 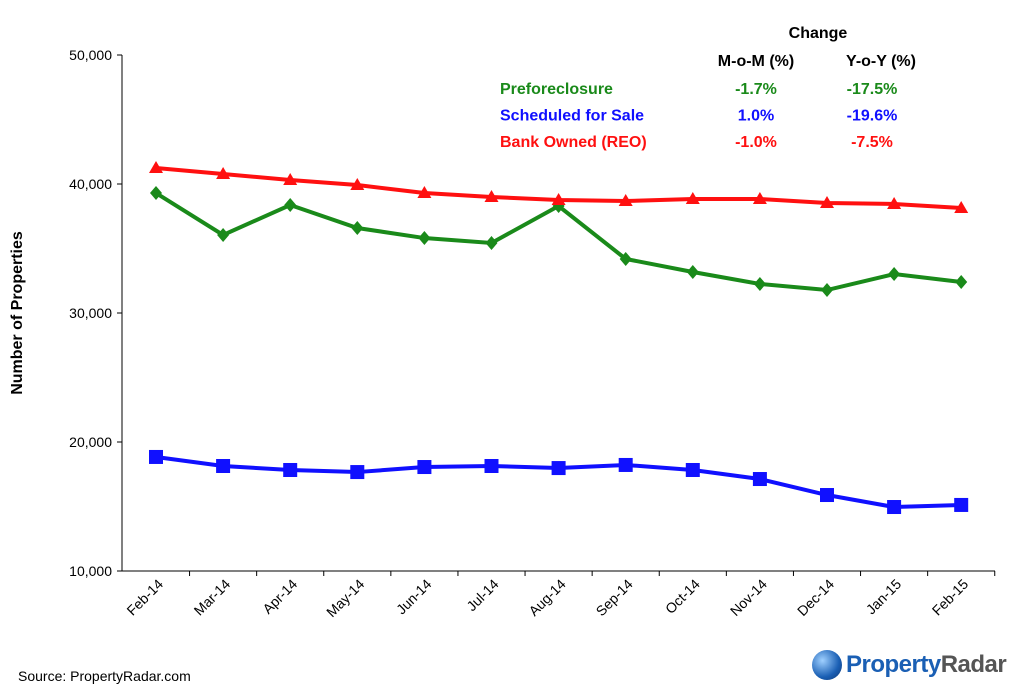 What do you see at coordinates (815, 597) in the screenshot?
I see `x-tick-label: Dec-14` at bounding box center [815, 597].